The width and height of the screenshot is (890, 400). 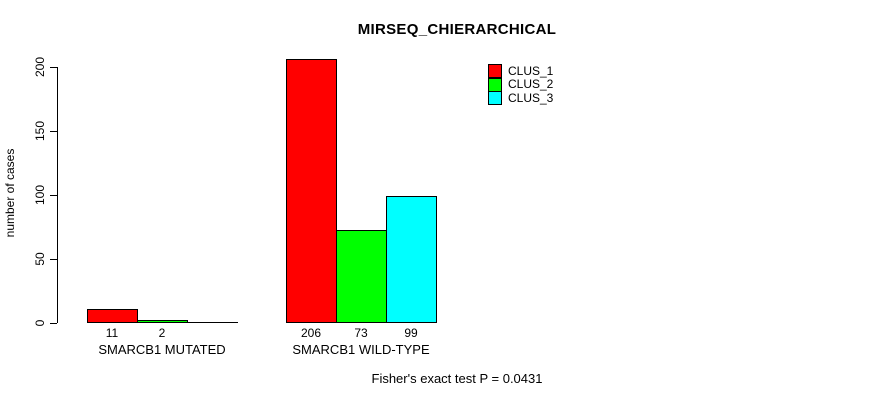 What do you see at coordinates (361, 333) in the screenshot?
I see `bar-value-label: 73` at bounding box center [361, 333].